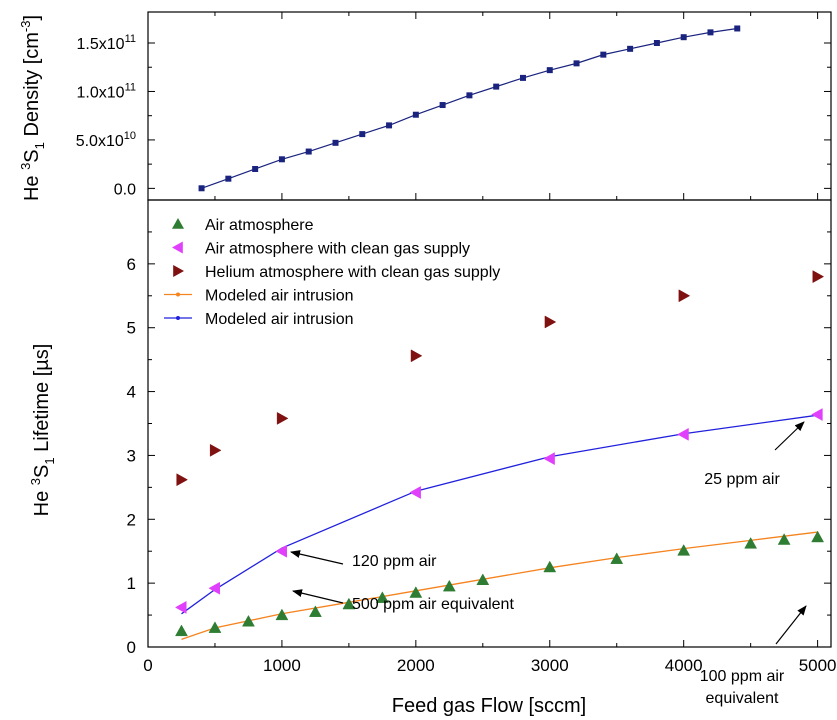 Image resolution: width=837 pixels, height=720 pixels. Describe the element at coordinates (25, 166) in the screenshot. I see `density-y-label-sup1: 3` at that location.